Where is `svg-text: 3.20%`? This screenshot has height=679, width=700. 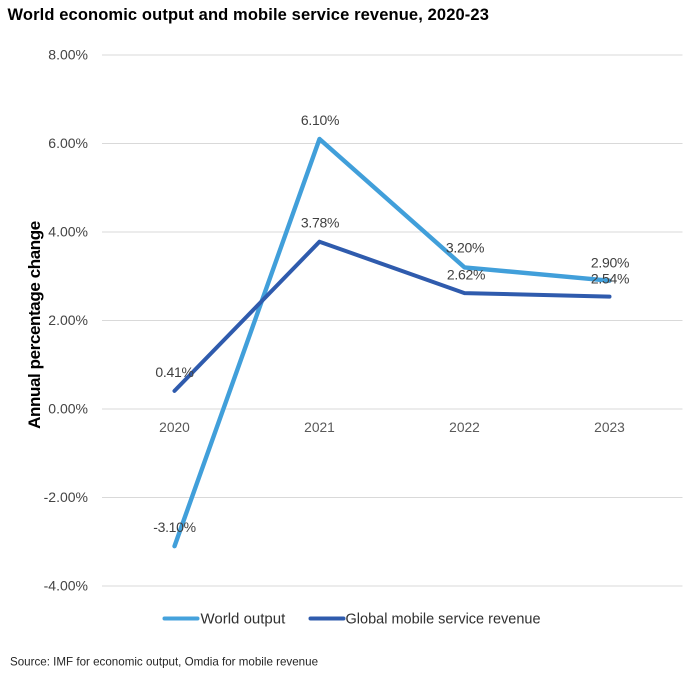
svg-text: 3.20% is located at coordinates (465, 248).